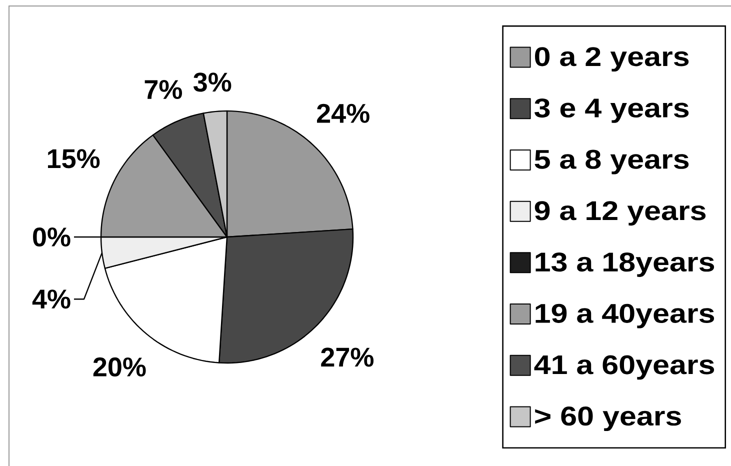 The image size is (731, 466). I want to click on data-label: 4%, so click(51, 299).